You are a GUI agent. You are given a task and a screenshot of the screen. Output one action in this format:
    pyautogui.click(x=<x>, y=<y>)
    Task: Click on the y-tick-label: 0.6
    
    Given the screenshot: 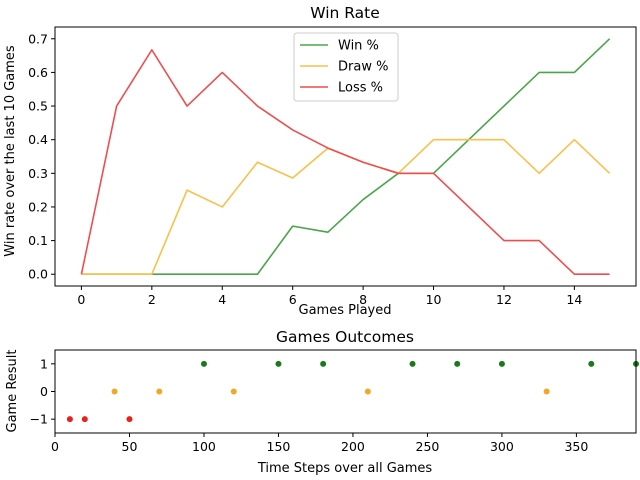 What is the action you would take?
    pyautogui.click(x=38, y=72)
    